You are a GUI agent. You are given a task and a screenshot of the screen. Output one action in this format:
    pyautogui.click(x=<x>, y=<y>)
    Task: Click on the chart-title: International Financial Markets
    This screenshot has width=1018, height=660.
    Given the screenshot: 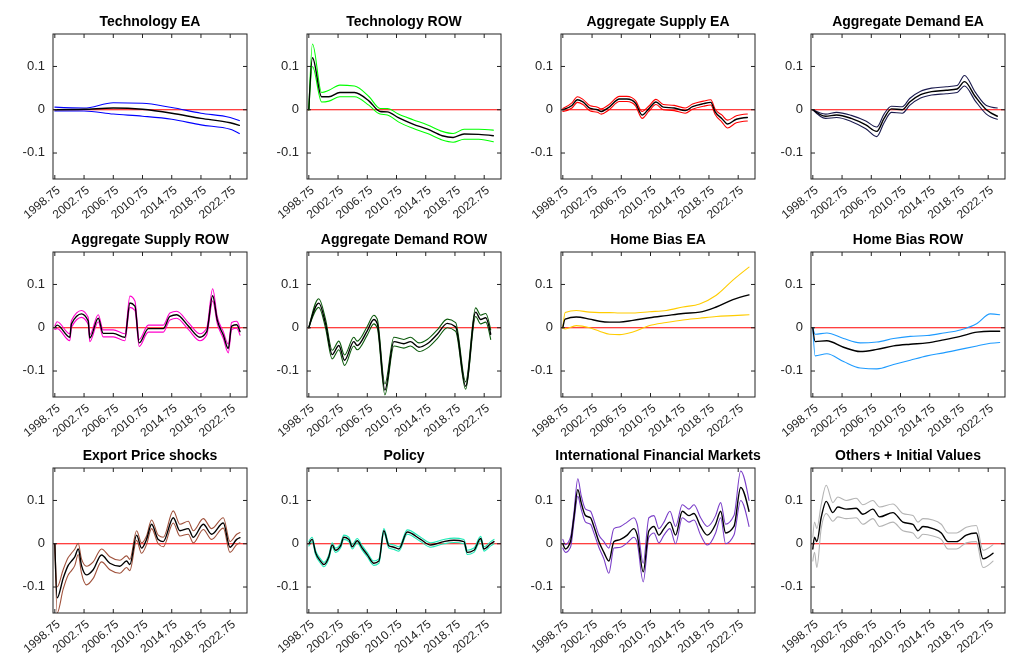 What is the action you would take?
    pyautogui.click(x=658, y=455)
    